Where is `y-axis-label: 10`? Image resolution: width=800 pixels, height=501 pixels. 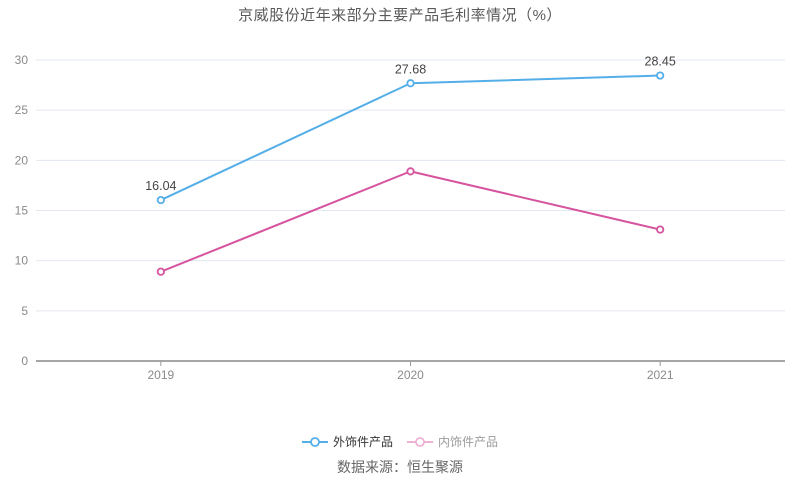 y-axis-label: 10 is located at coordinates (22, 261).